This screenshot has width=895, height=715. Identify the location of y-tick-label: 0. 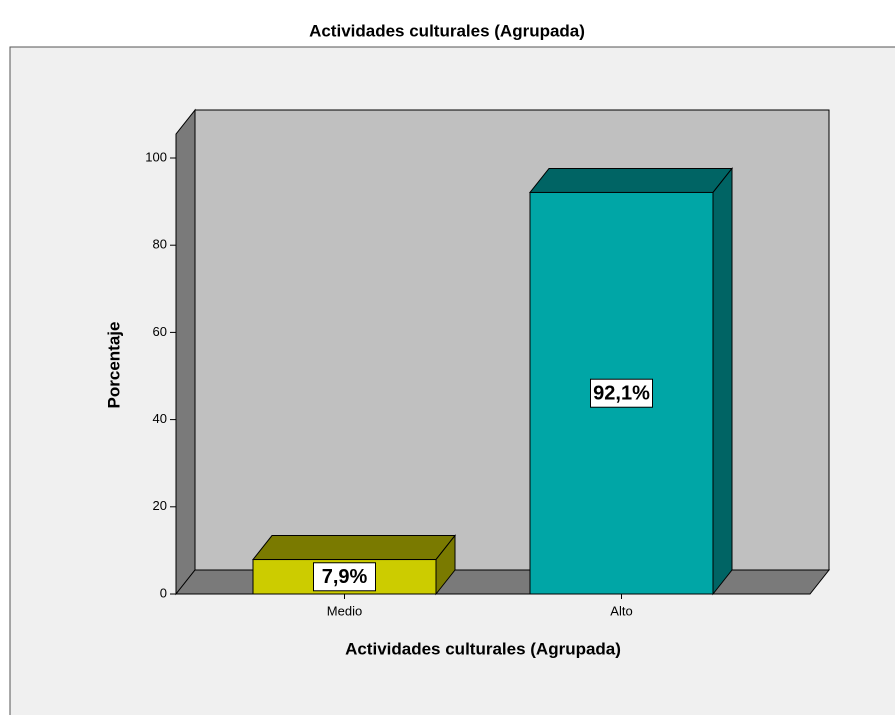
(163, 592).